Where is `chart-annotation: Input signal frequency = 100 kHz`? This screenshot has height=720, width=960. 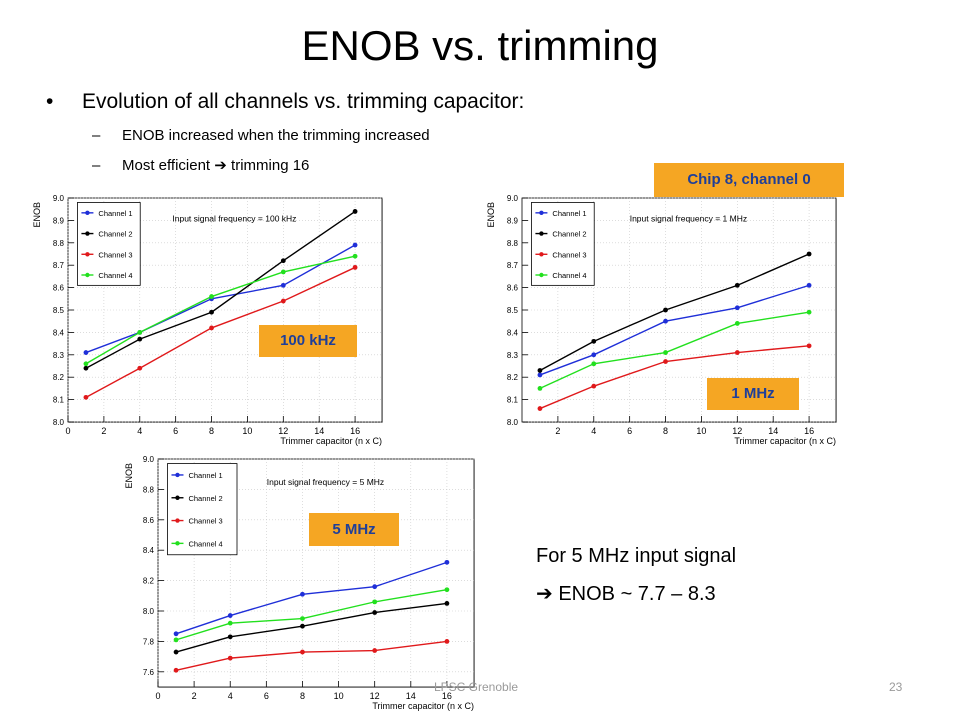 chart-annotation: Input signal frequency = 100 kHz is located at coordinates (234, 219).